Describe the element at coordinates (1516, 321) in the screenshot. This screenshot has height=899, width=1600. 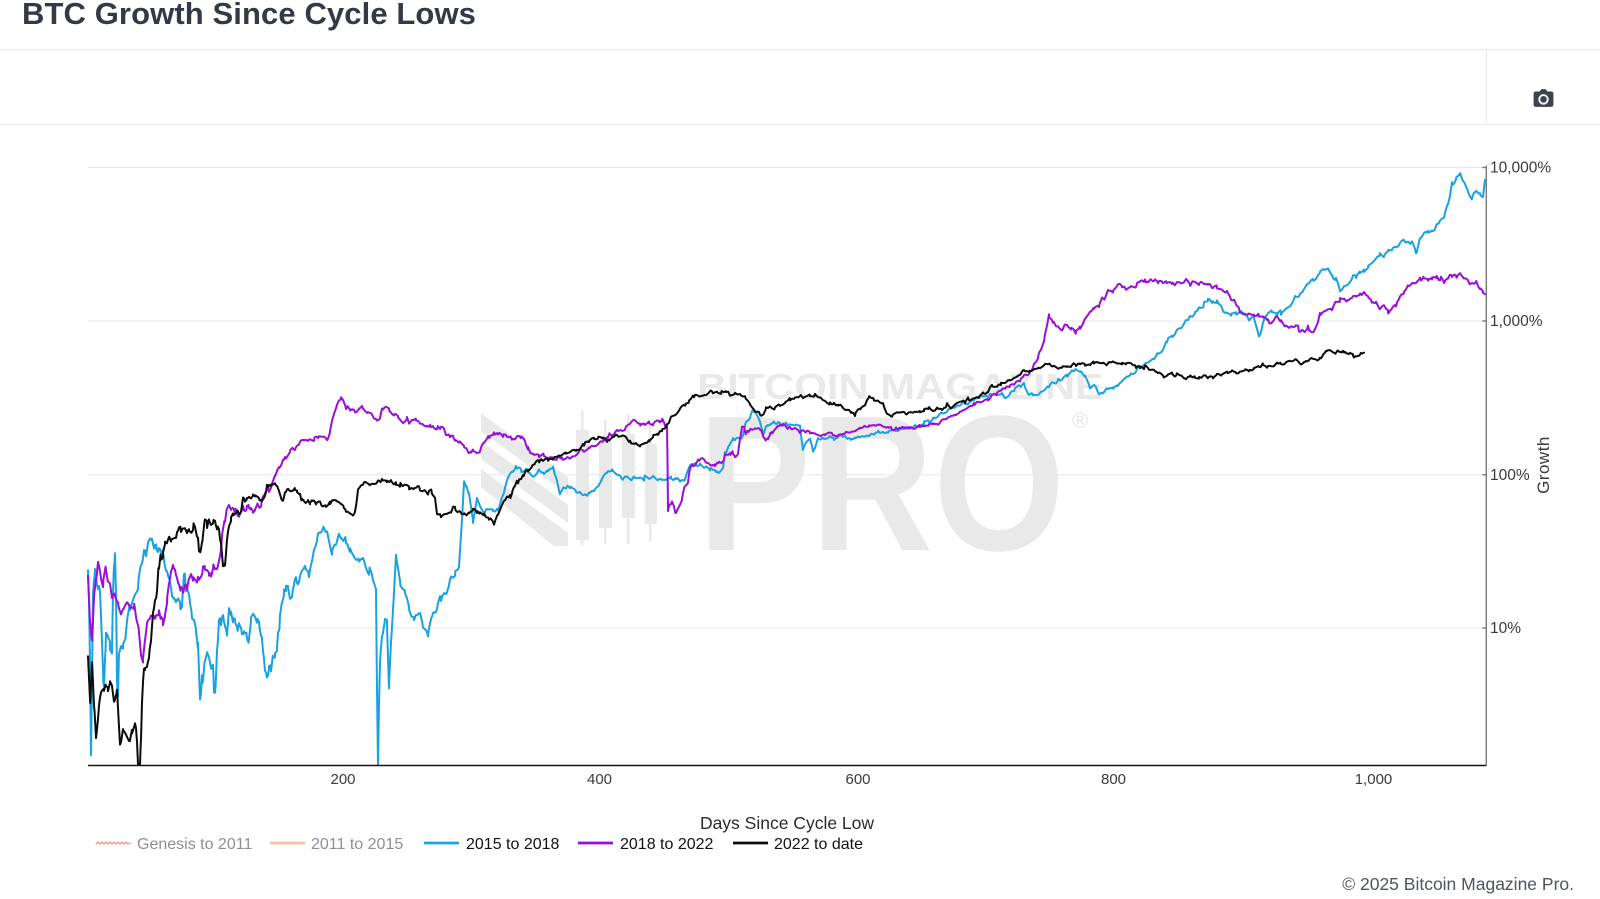
I see `svg-text: 1,000%` at that location.